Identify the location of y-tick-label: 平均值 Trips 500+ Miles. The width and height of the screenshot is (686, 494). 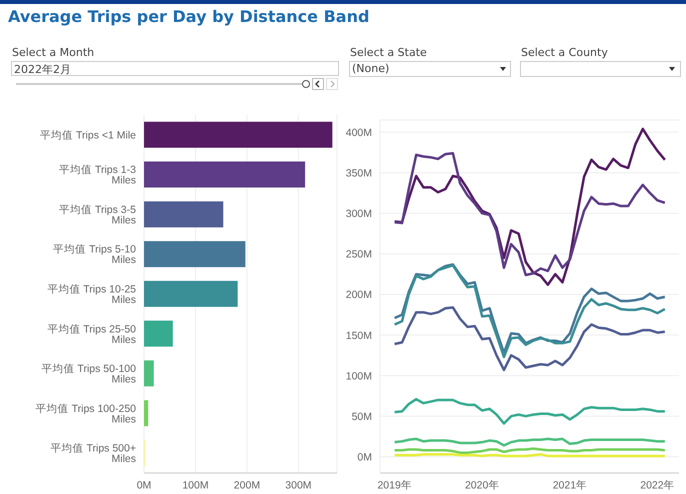
(93, 454).